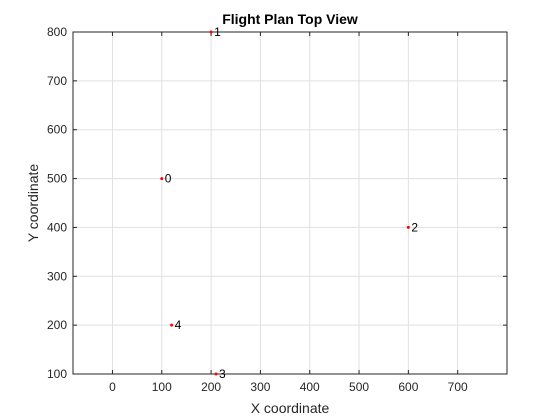 The height and width of the screenshot is (420, 560). What do you see at coordinates (162, 387) in the screenshot?
I see `x-tick-label: 100` at bounding box center [162, 387].